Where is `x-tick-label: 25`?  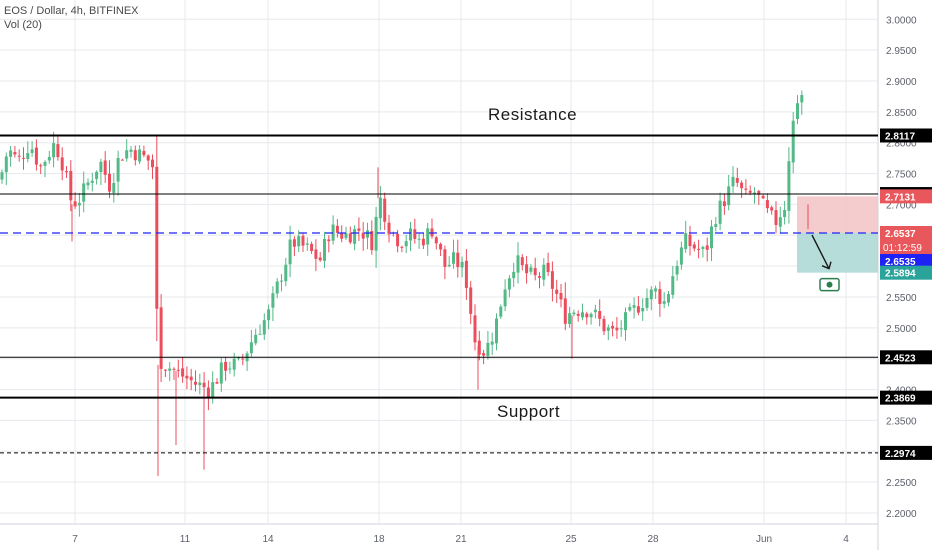 x-tick-label: 25 is located at coordinates (571, 539).